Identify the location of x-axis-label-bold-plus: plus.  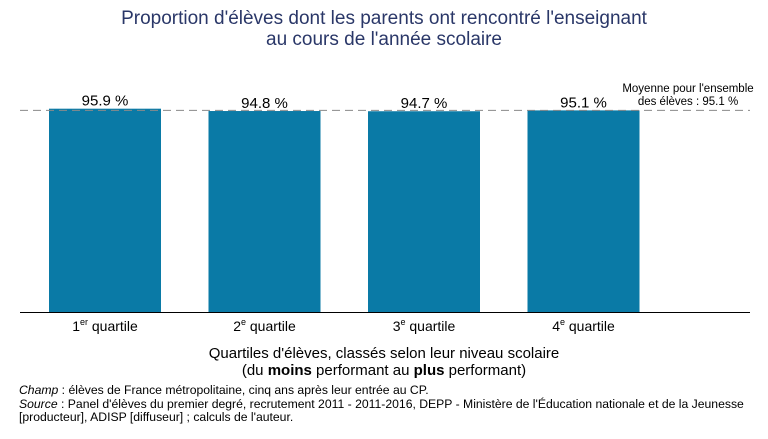
(429, 370).